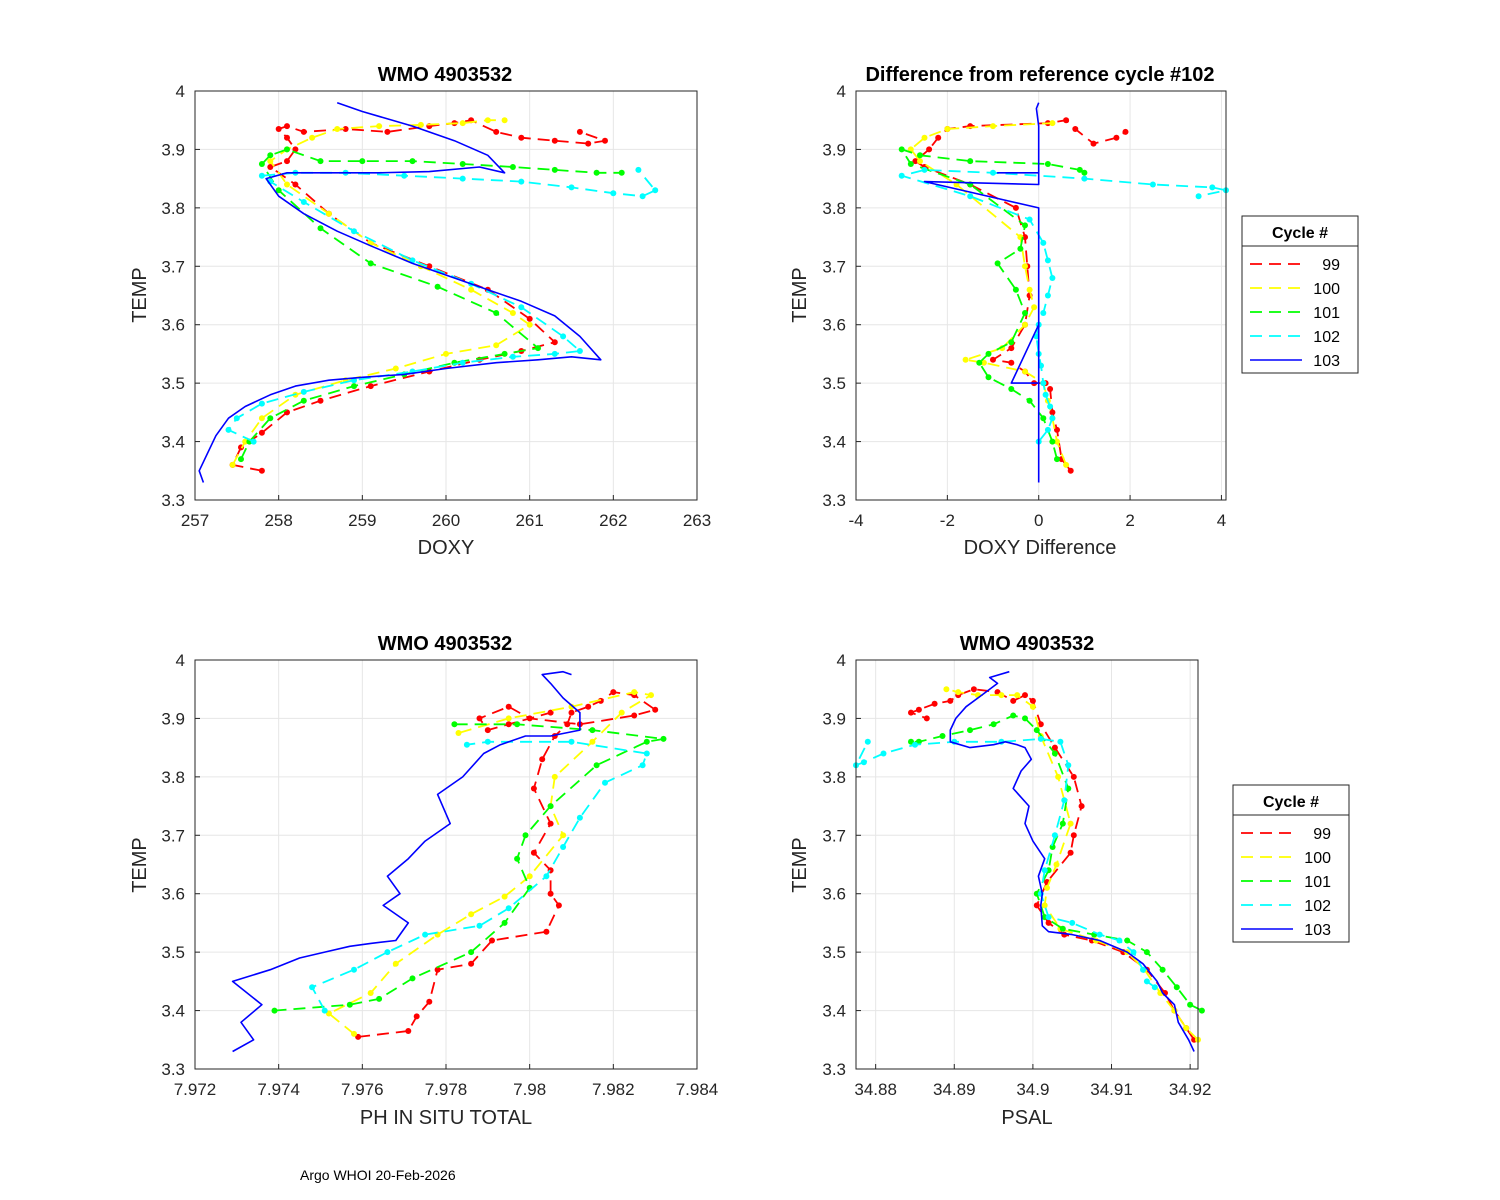 The height and width of the screenshot is (1200, 1500). What do you see at coordinates (1326, 361) in the screenshot?
I see `legend-label-cycle-103: 103` at bounding box center [1326, 361].